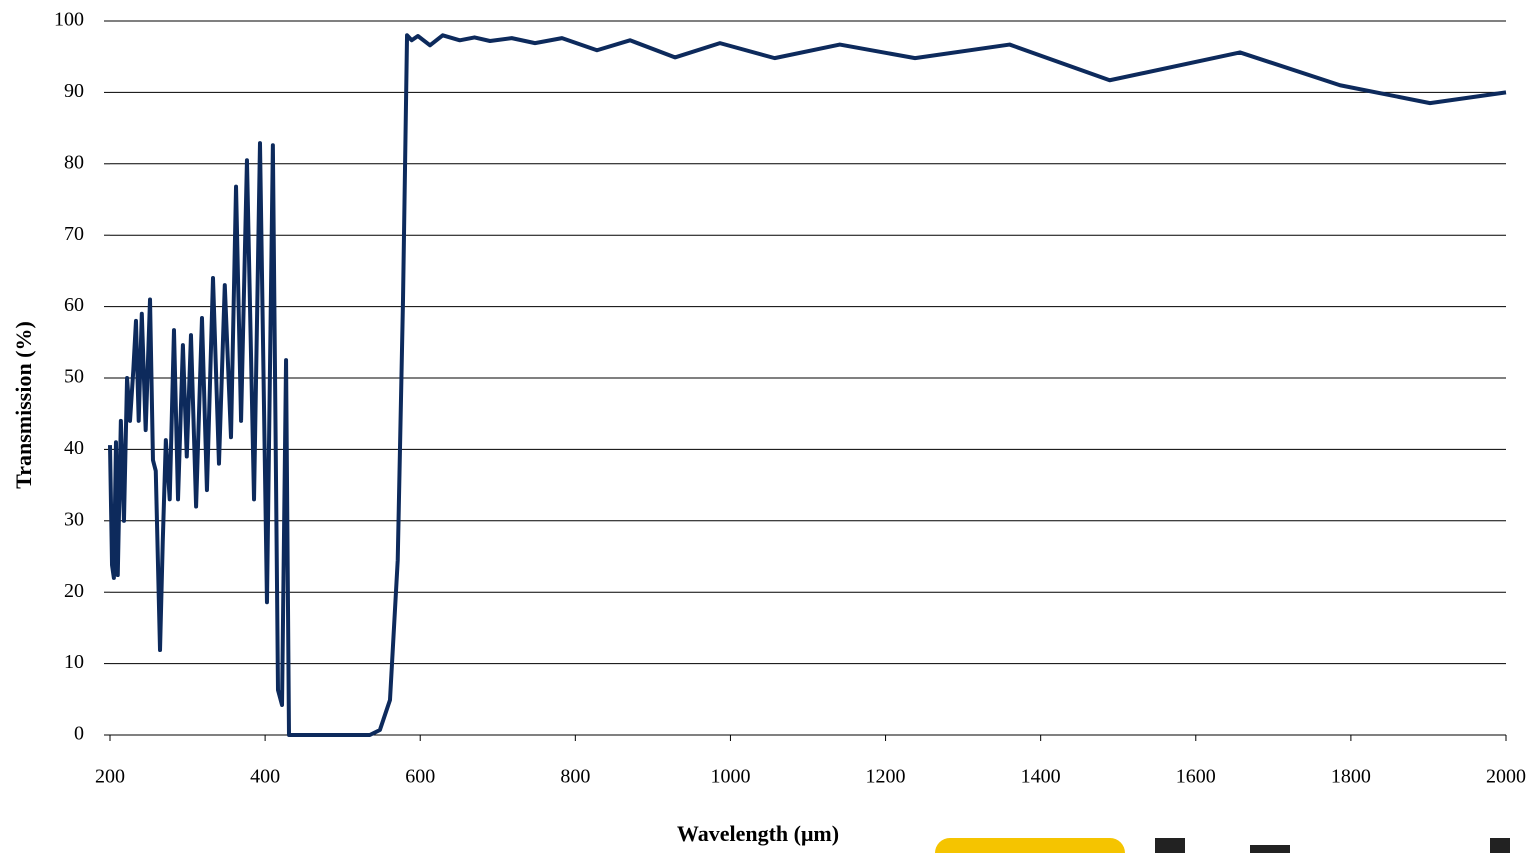 The image size is (1539, 853). I want to click on y-tick-label: 40, so click(74, 448).